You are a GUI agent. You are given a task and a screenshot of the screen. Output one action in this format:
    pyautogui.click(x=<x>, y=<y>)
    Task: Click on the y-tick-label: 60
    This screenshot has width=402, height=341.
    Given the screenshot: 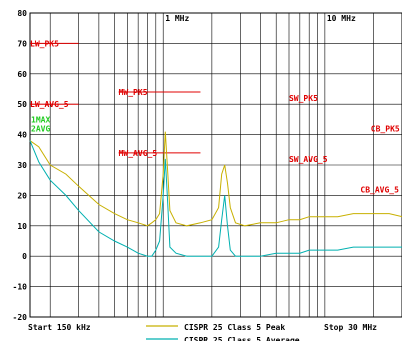 What is the action you would take?
    pyautogui.click(x=22, y=74)
    